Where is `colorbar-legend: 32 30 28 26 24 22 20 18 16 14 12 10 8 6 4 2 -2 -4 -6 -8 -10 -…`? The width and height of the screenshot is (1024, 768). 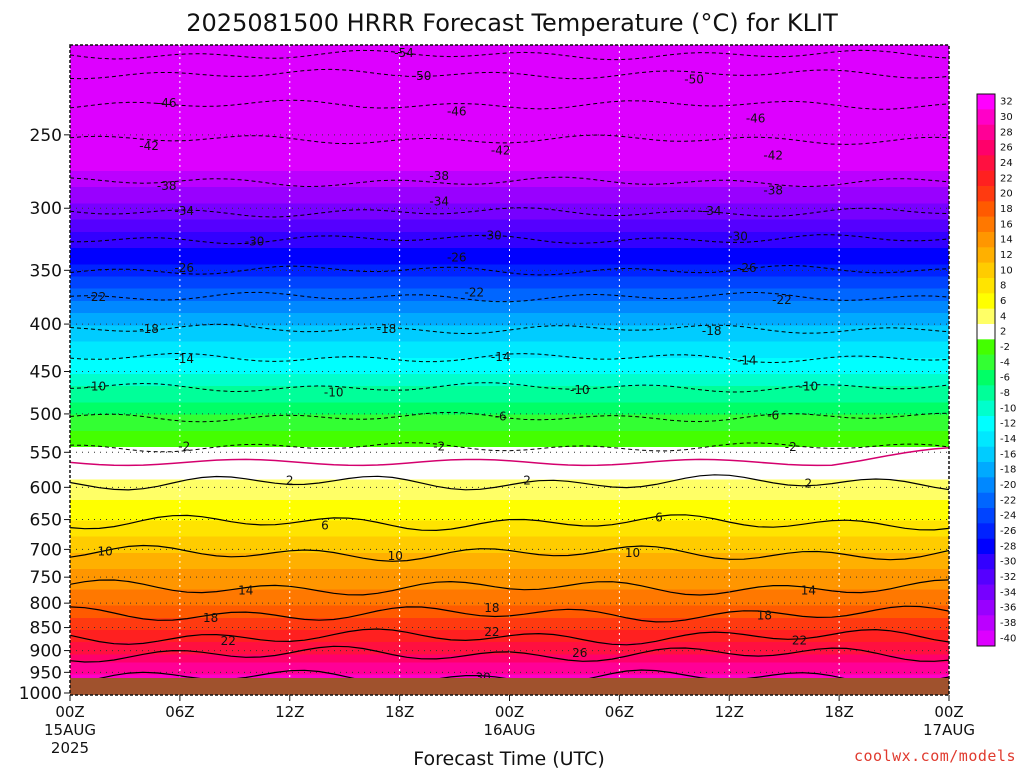
colorbar-legend: 32 30 28 26 24 22 20 18 16 14 12 10 8 6 4 2 -2 -4 -6 -8 -10 -… is located at coordinates (996, 370).